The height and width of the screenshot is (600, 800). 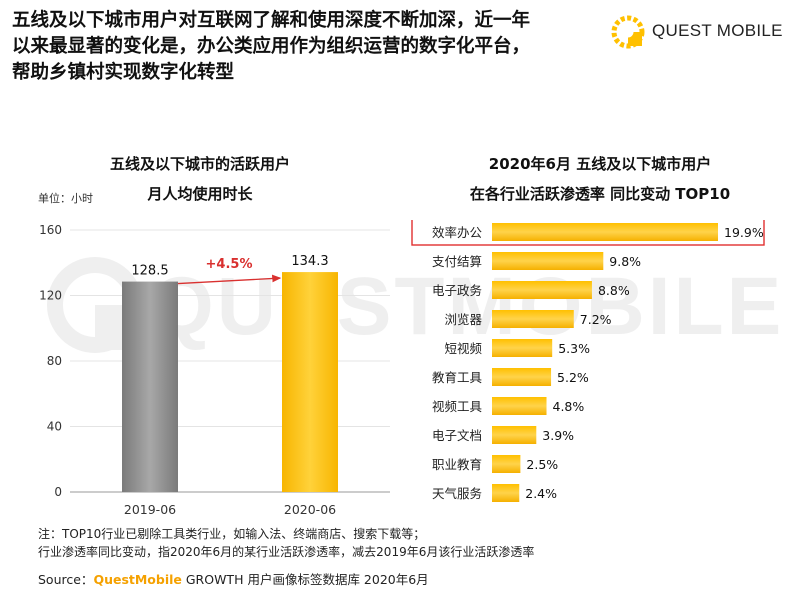 What do you see at coordinates (457, 406) in the screenshot?
I see `category-label: 视频工具` at bounding box center [457, 406].